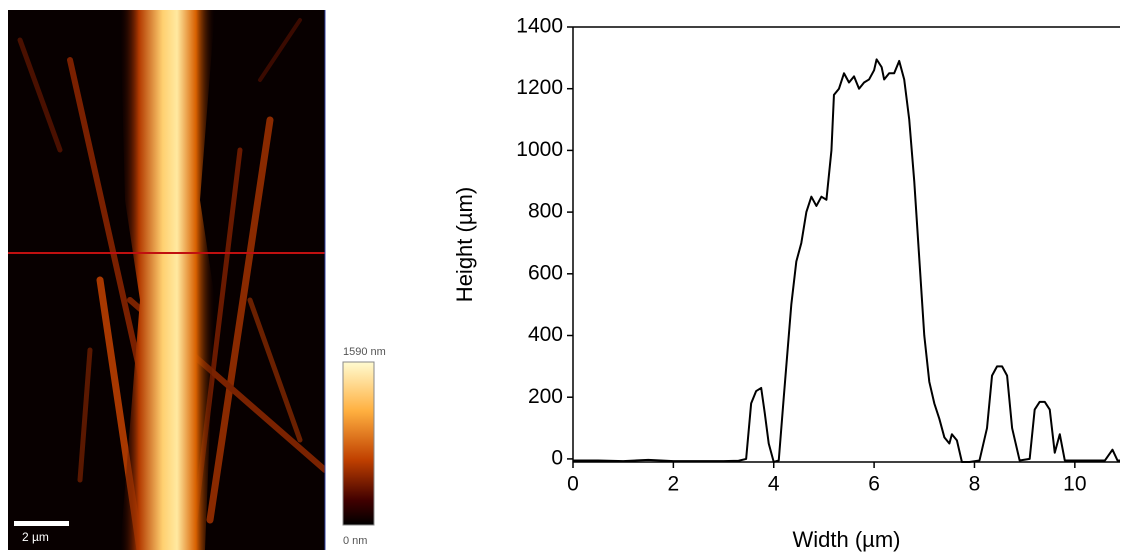 This screenshot has height=556, width=1122. What do you see at coordinates (573, 484) in the screenshot?
I see `x-tick-label: 0` at bounding box center [573, 484].